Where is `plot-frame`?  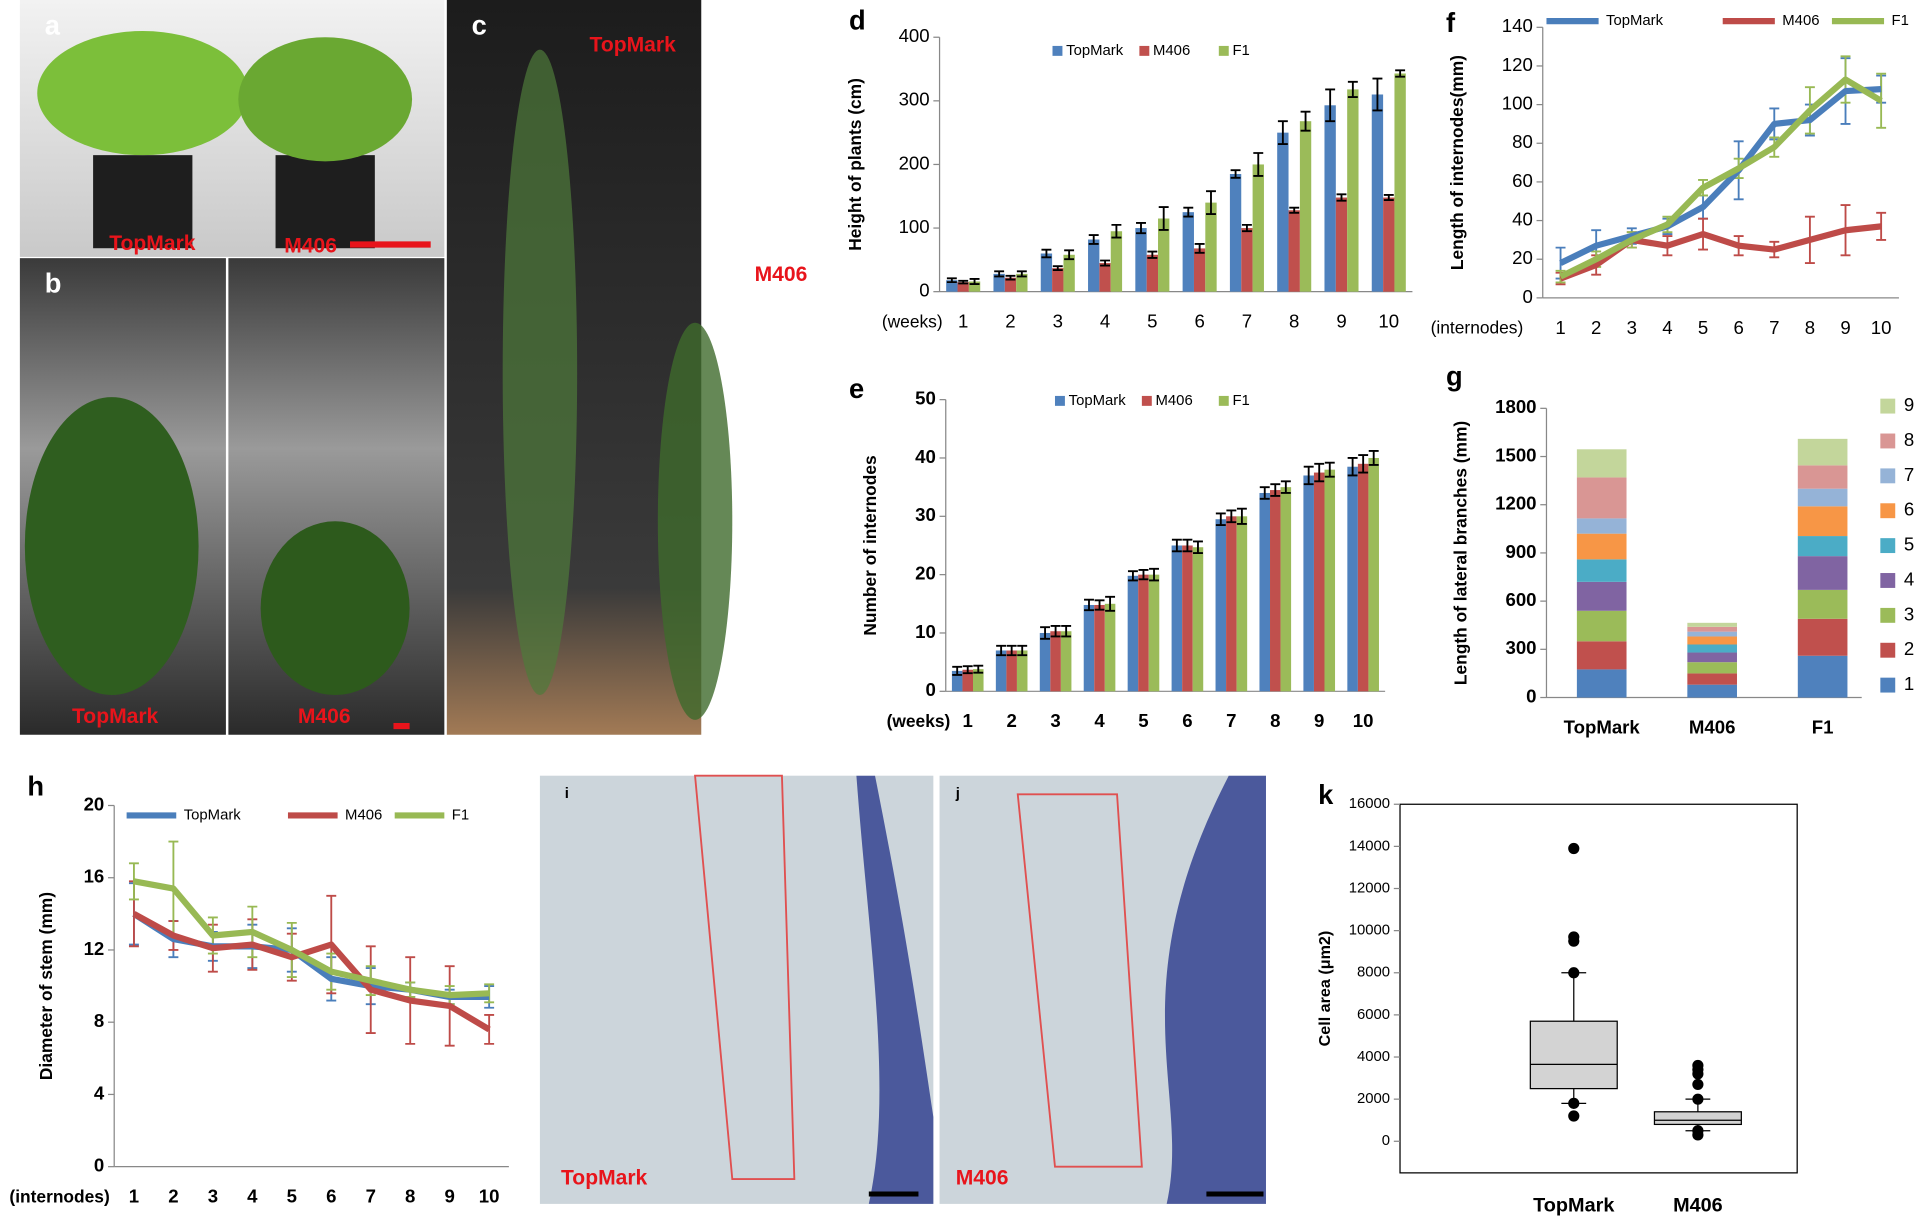
plot-frame is located at coordinates (1598, 988).